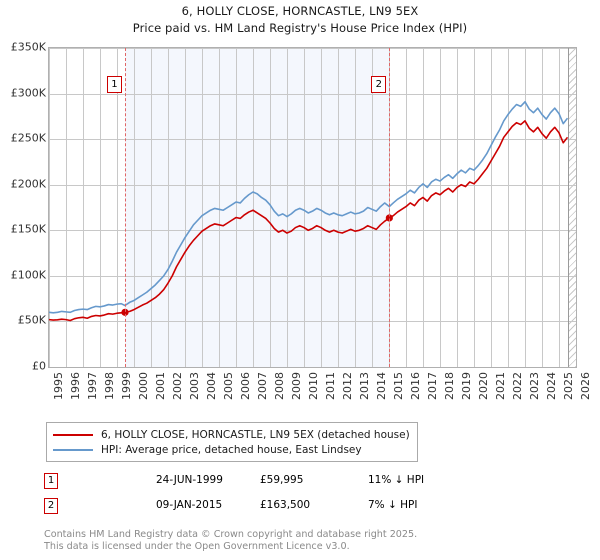 This screenshot has height=560, width=600. What do you see at coordinates (568, 386) in the screenshot?
I see `x-tick-label: 2025` at bounding box center [568, 386].